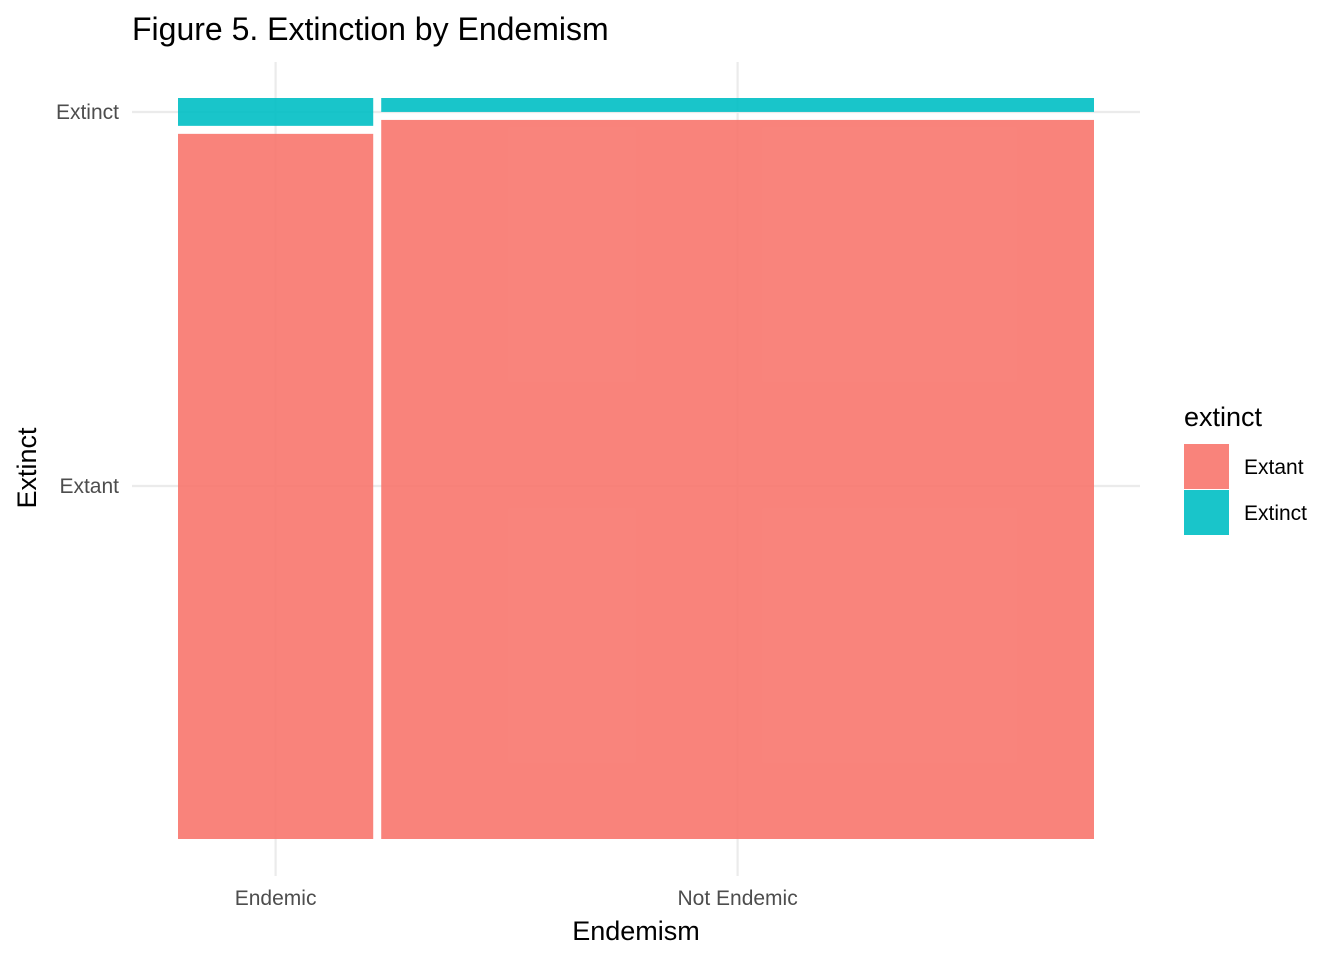 The width and height of the screenshot is (1344, 960). What do you see at coordinates (636, 931) in the screenshot?
I see `x-axis-title: Endemism` at bounding box center [636, 931].